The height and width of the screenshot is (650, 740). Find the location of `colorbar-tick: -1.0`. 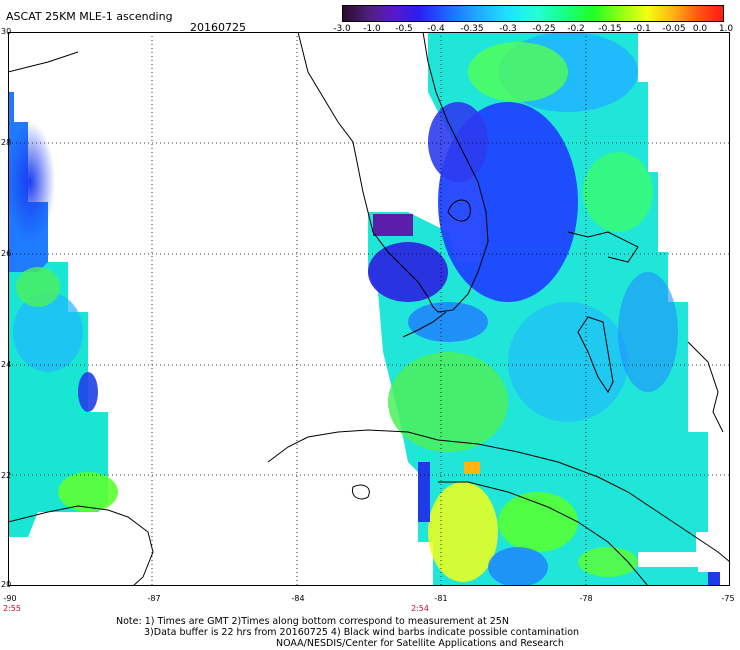

colorbar-tick: -1.0 is located at coordinates (372, 29).